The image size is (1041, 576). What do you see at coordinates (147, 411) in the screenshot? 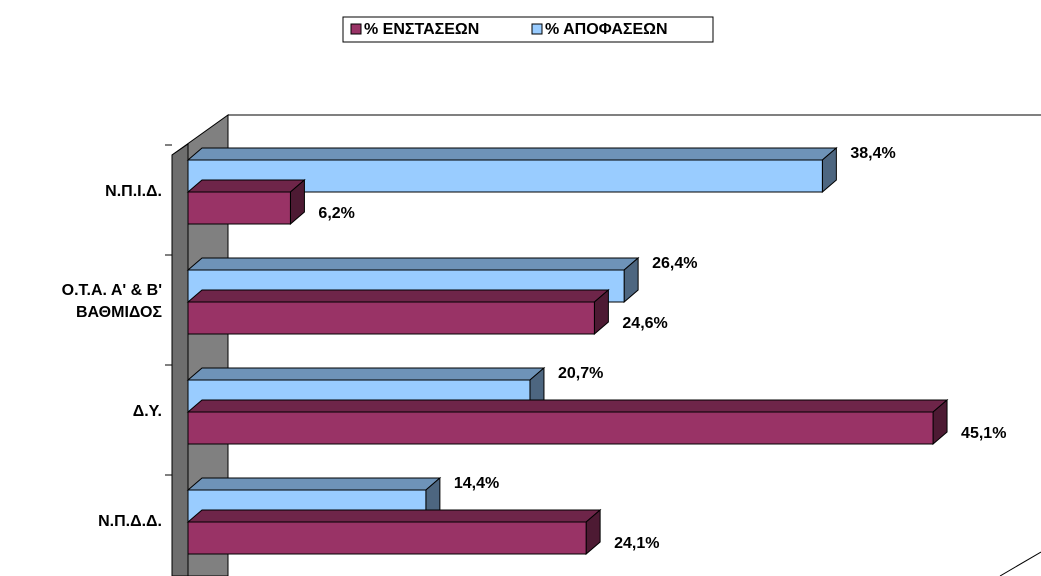
I see `category-label: Δ.Υ.` at bounding box center [147, 411].